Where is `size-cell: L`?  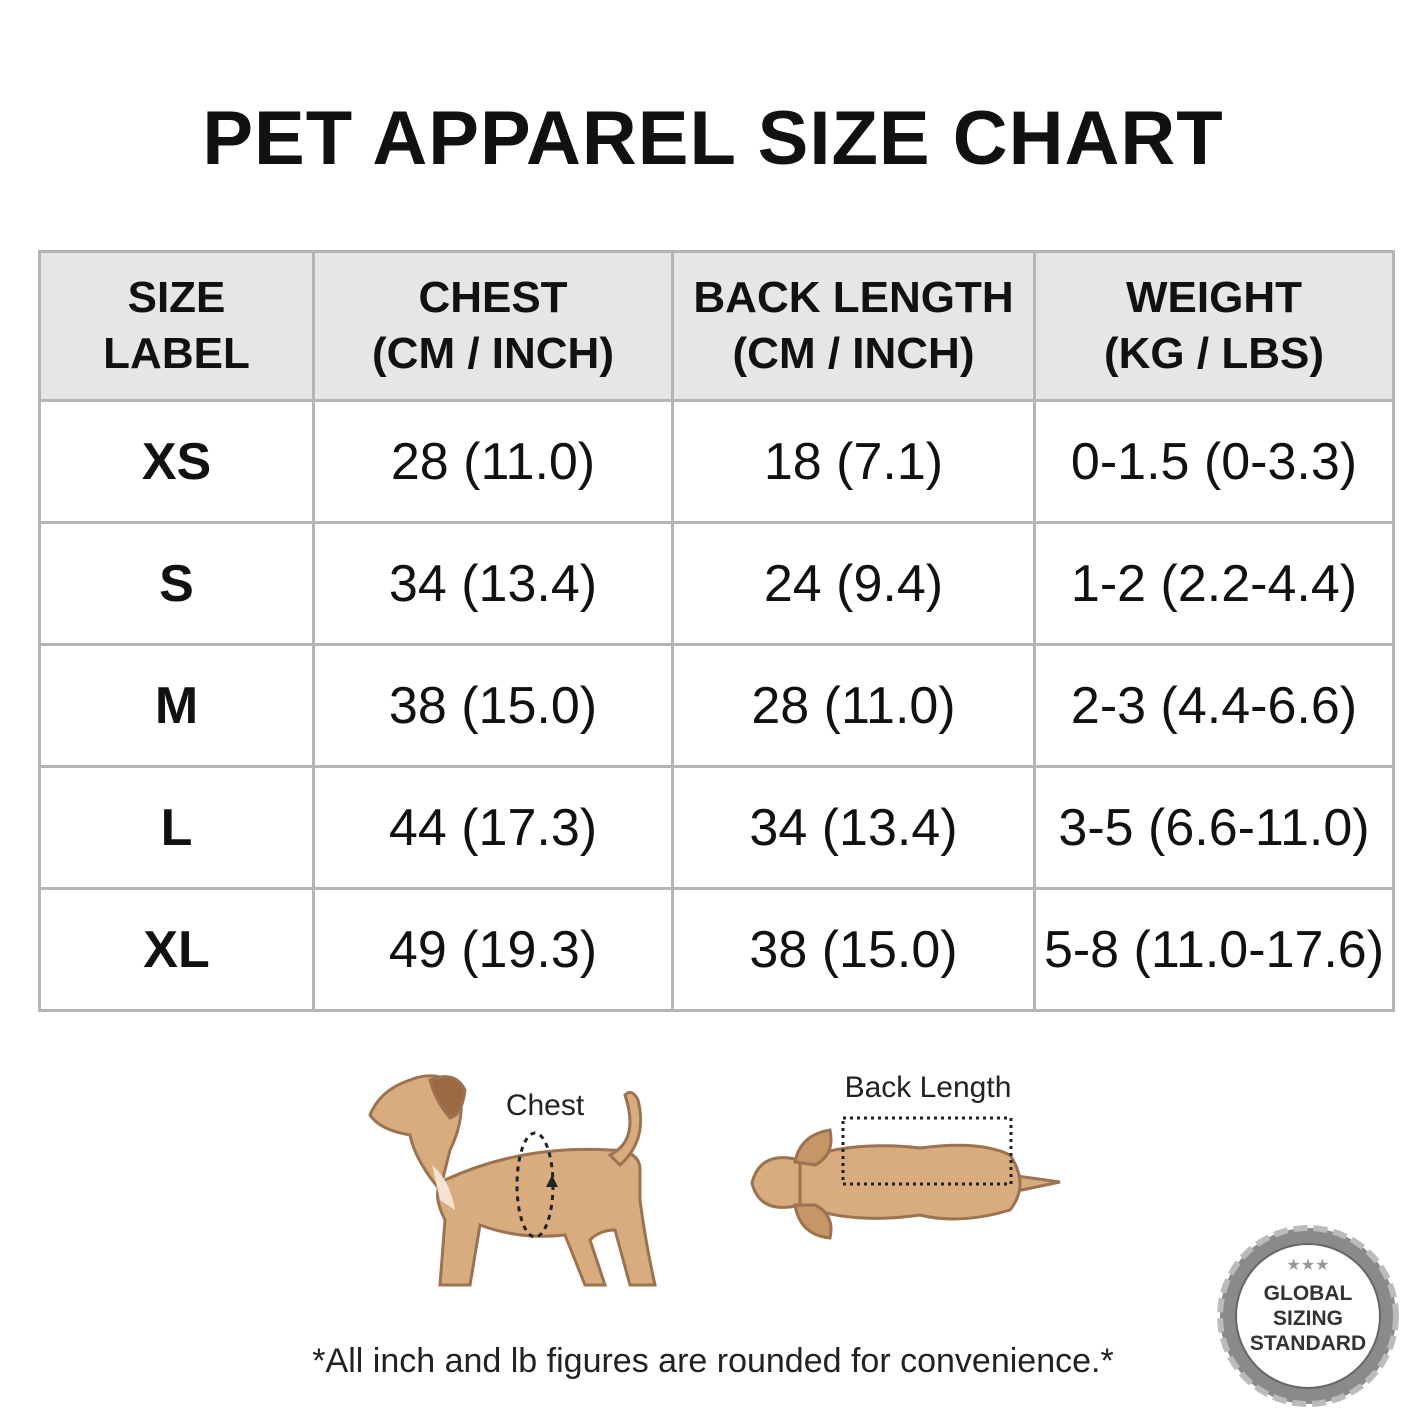
size-cell: L is located at coordinates (176, 827).